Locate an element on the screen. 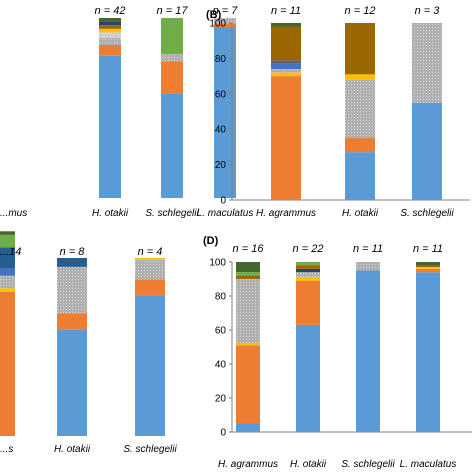  sample-size-label: ...14 is located at coordinates (10, 252).